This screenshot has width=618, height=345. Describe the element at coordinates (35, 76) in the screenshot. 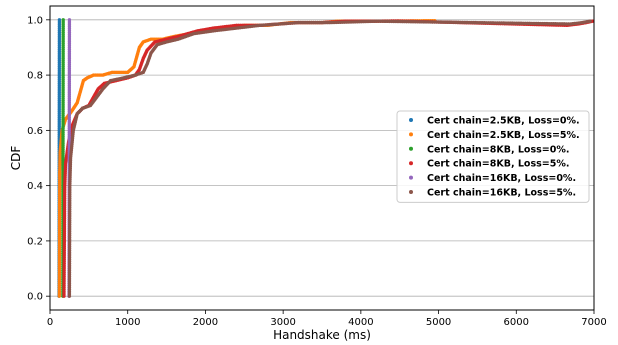

I see `y-tick-label: 0.8` at that location.